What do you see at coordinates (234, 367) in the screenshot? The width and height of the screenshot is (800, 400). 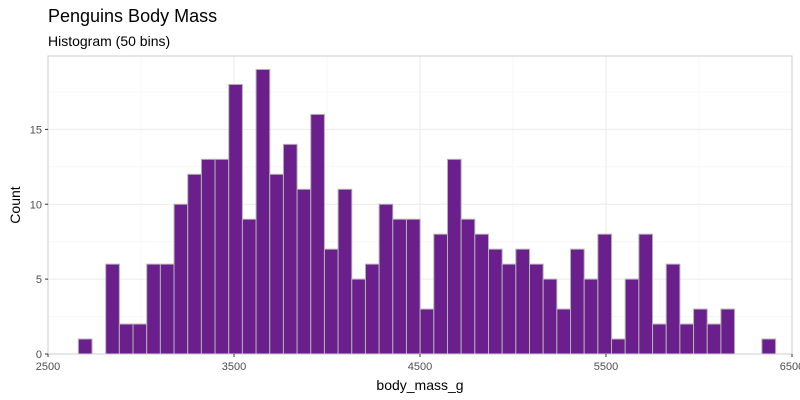 I see `x-tick-label: 3500` at bounding box center [234, 367].